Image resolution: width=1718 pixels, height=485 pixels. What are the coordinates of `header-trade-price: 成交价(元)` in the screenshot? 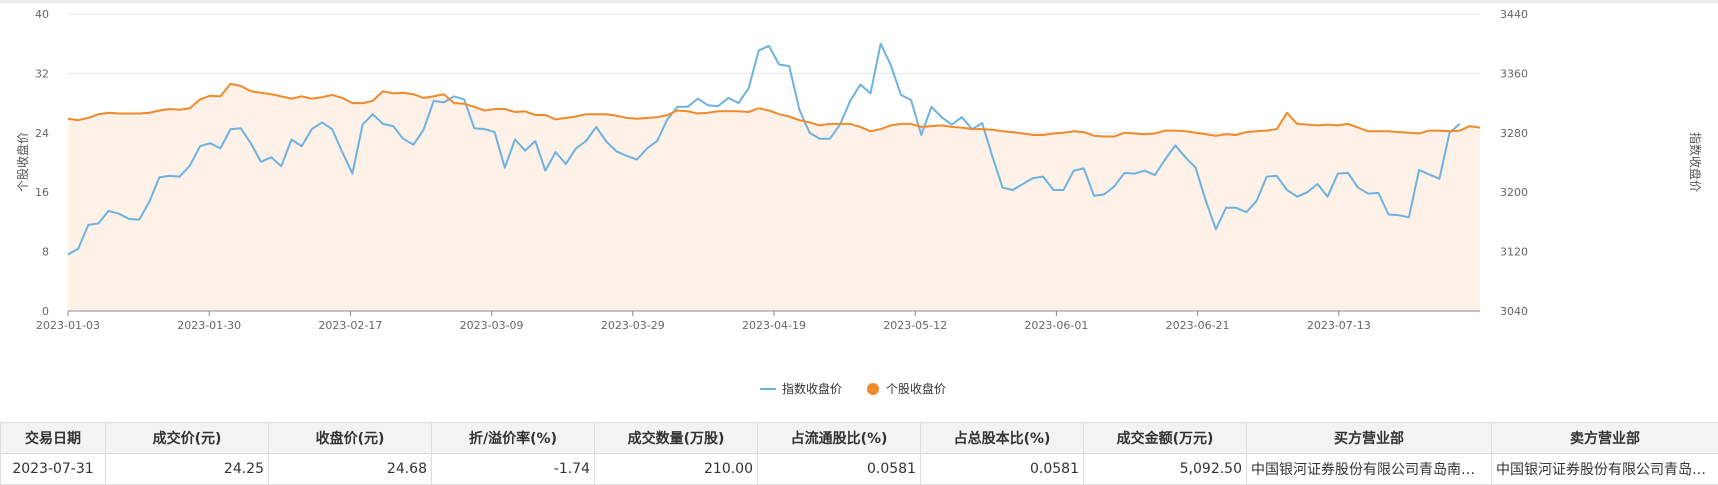 It's located at (187, 438).